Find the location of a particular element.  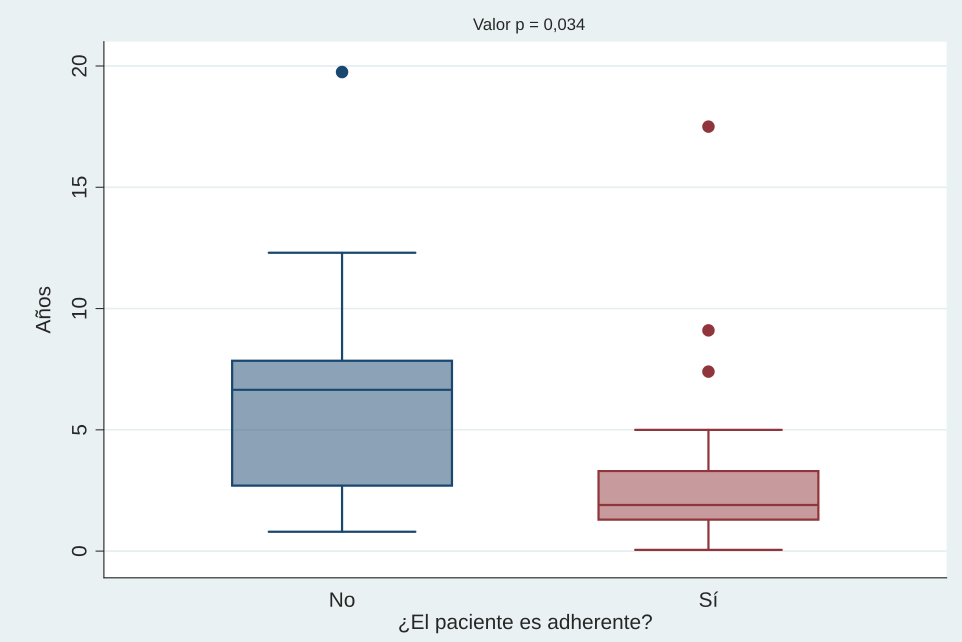

y-axis-title: Años is located at coordinates (42, 310).